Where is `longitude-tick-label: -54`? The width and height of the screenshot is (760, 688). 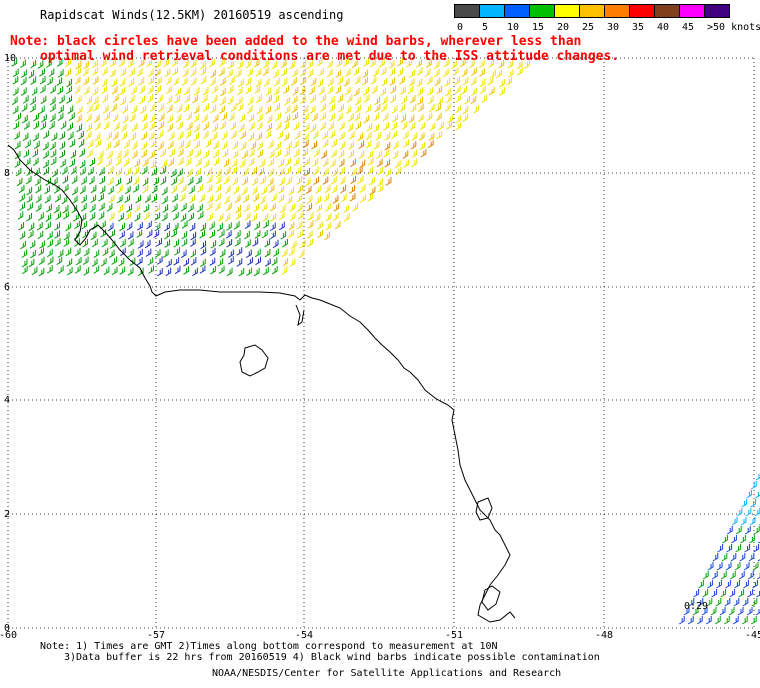
longitude-tick-label: -54 is located at coordinates (304, 635).